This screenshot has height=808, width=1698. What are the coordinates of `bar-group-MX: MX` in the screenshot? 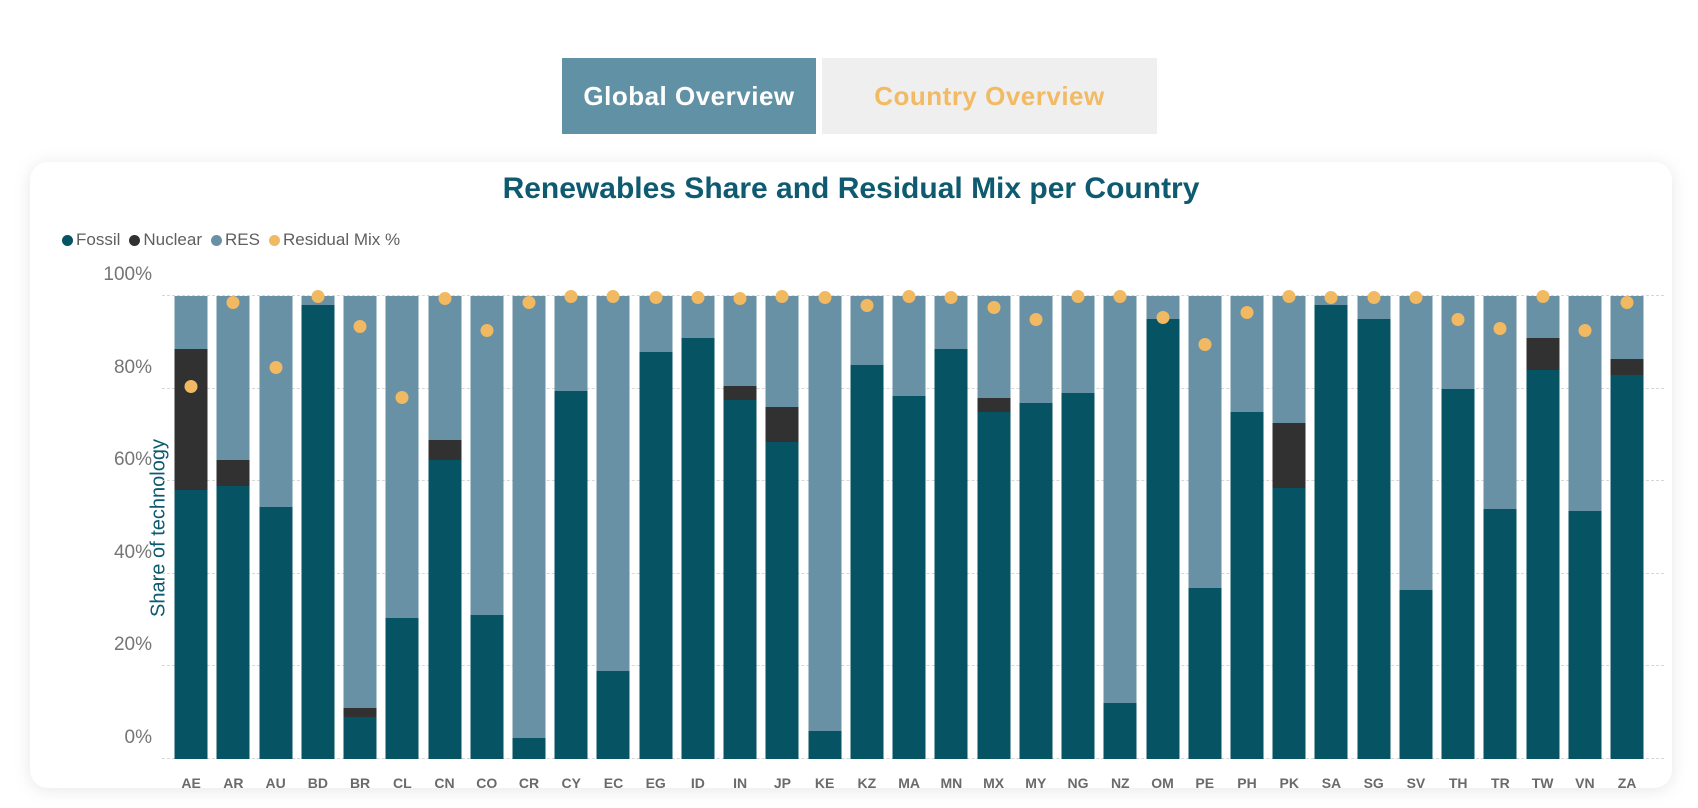 It's located at (993, 543).